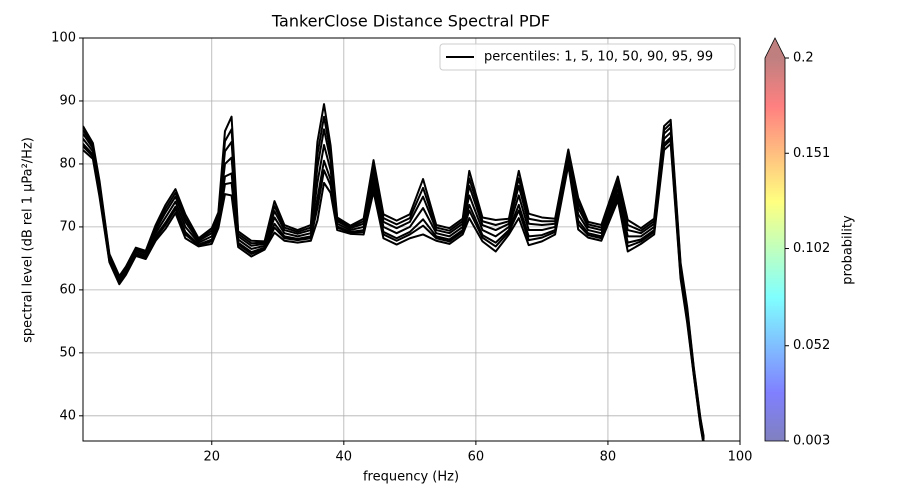  What do you see at coordinates (63, 38) in the screenshot?
I see `y-tick-label: 100` at bounding box center [63, 38].